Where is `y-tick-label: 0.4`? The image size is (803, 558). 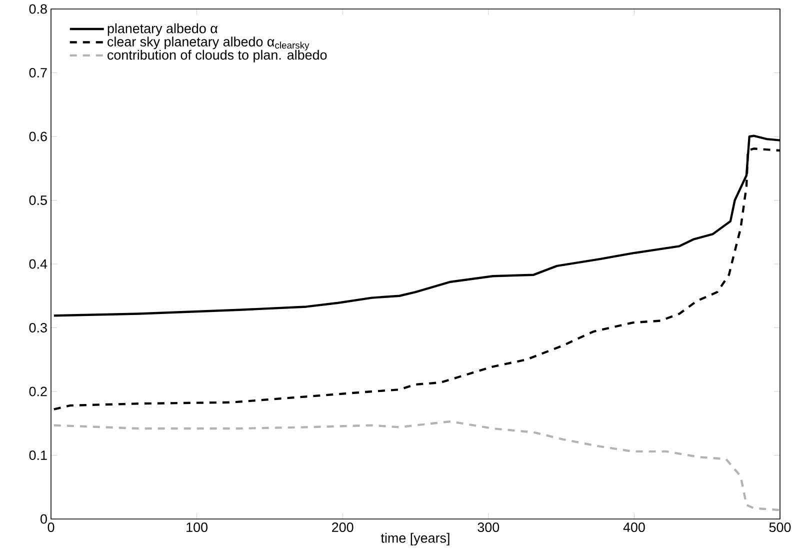
y-tick-label: 0.4 is located at coordinates (38, 264).